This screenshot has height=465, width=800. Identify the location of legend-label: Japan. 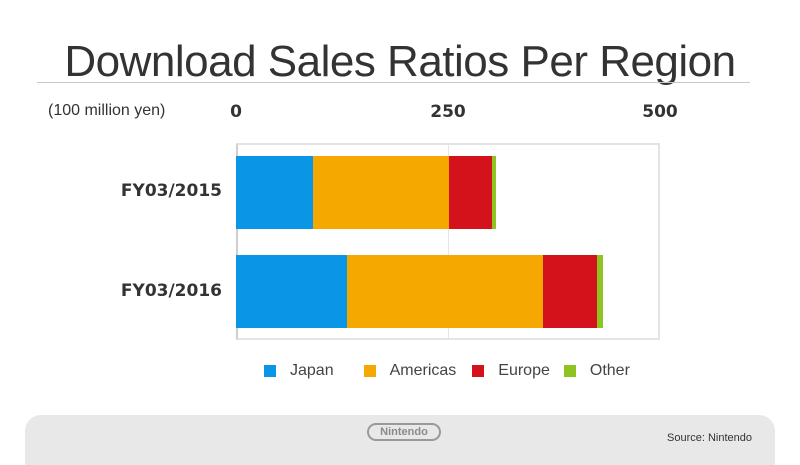
(312, 370).